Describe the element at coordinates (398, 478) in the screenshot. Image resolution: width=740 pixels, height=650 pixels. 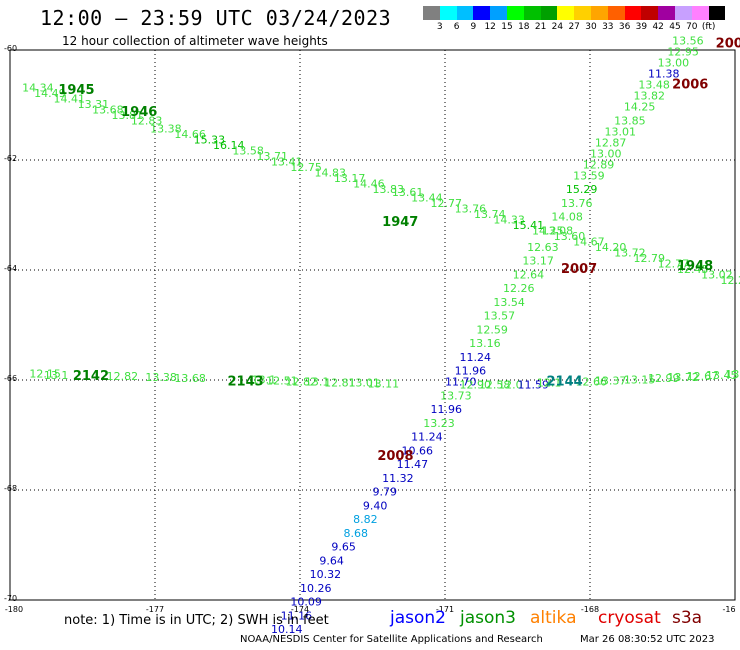
I see `wave-height-value: 11.32` at that location.